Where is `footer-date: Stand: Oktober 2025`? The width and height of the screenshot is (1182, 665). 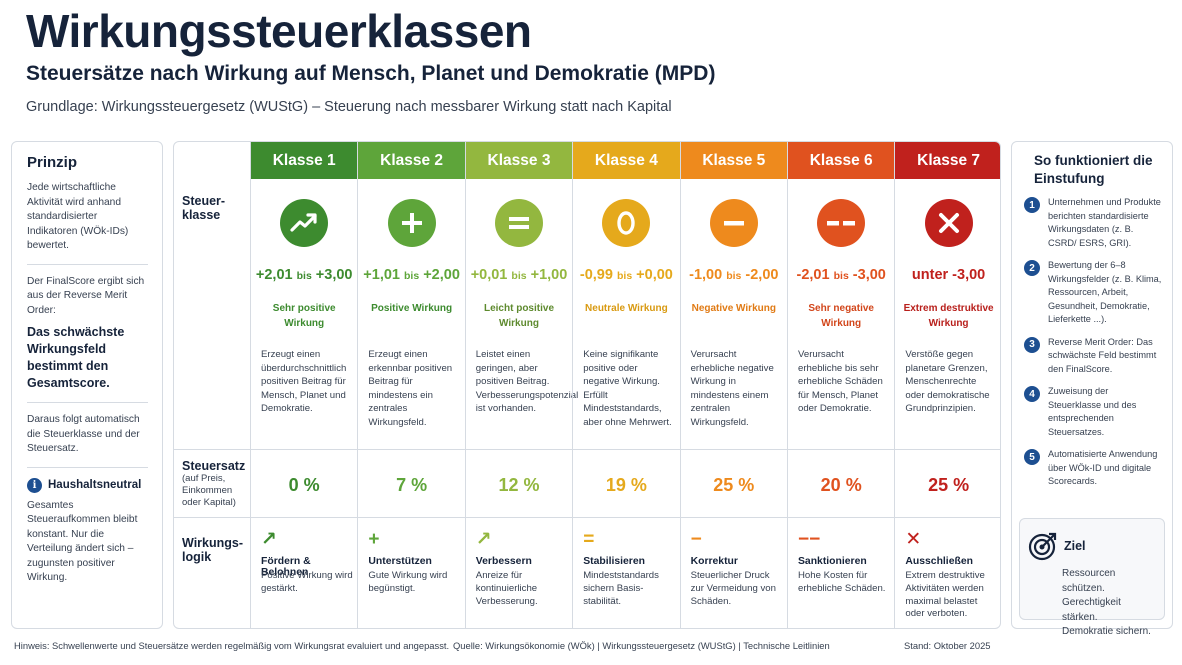 footer-date: Stand: Oktober 2025 is located at coordinates (947, 645).